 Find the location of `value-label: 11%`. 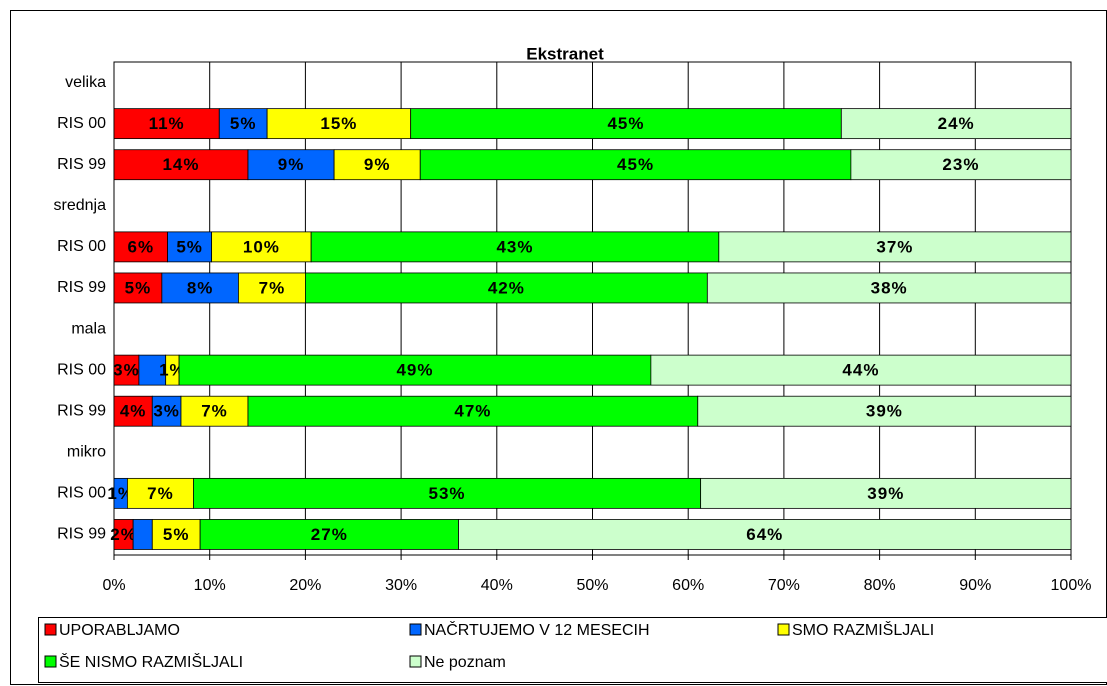

value-label: 11% is located at coordinates (167, 123).